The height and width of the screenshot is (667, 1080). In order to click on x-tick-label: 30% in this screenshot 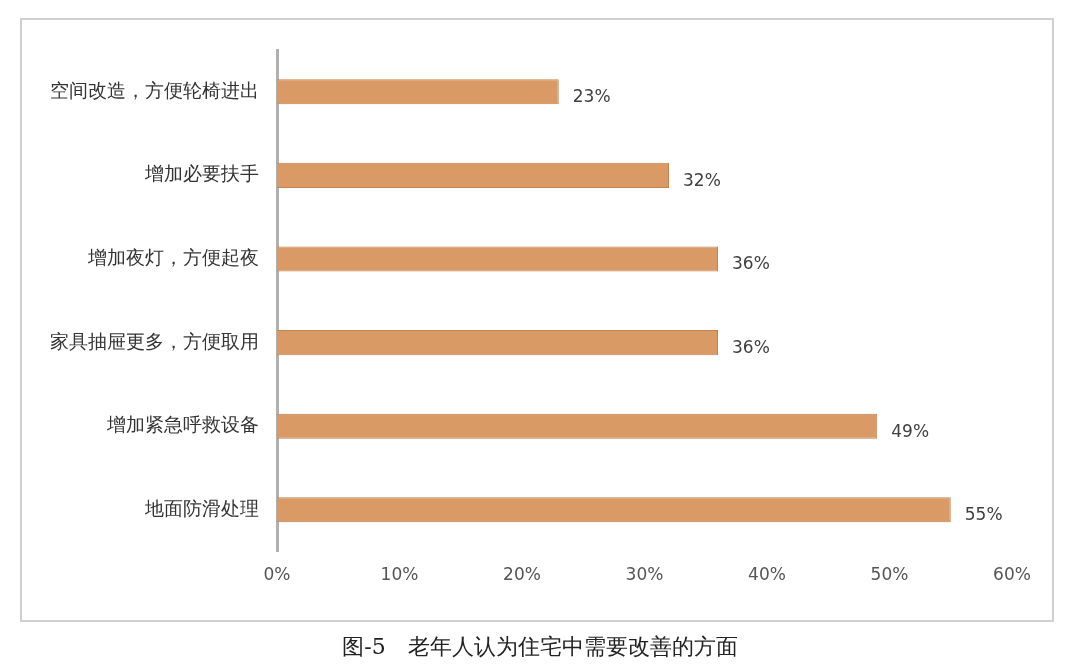, I will do `click(644, 574)`.